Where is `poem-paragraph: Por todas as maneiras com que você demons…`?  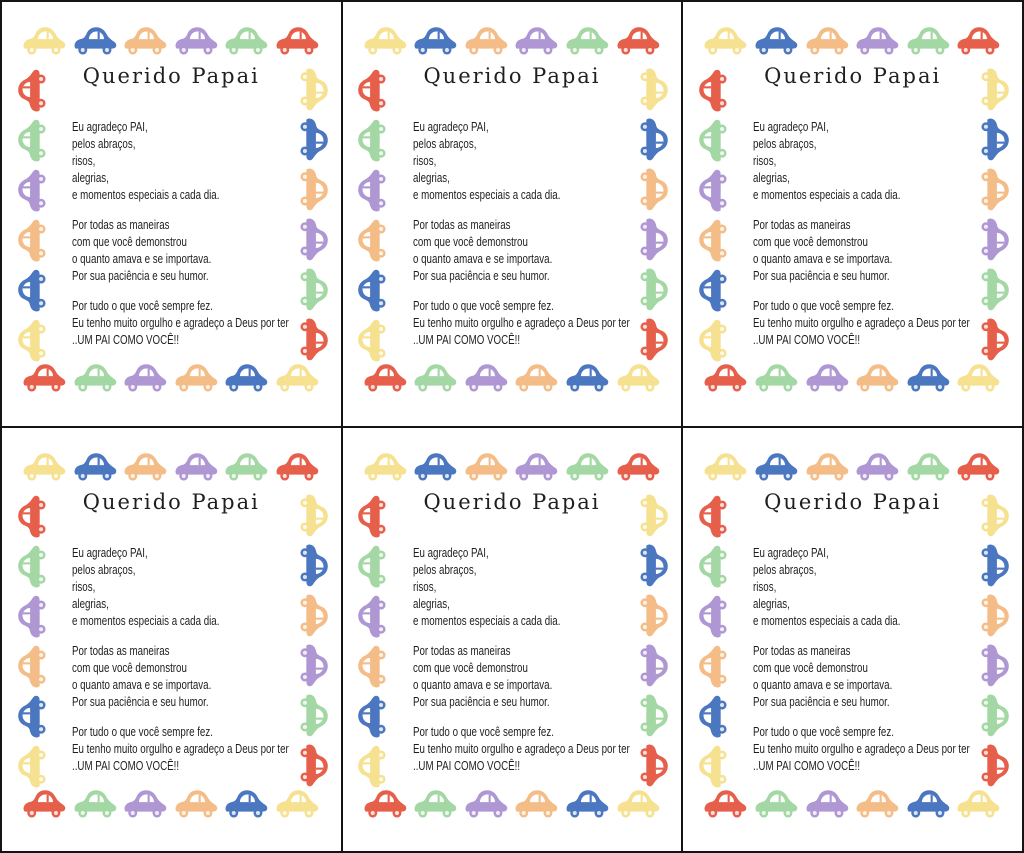
poem-paragraph: Por todas as maneiras com que você demons… is located at coordinates (534, 677).